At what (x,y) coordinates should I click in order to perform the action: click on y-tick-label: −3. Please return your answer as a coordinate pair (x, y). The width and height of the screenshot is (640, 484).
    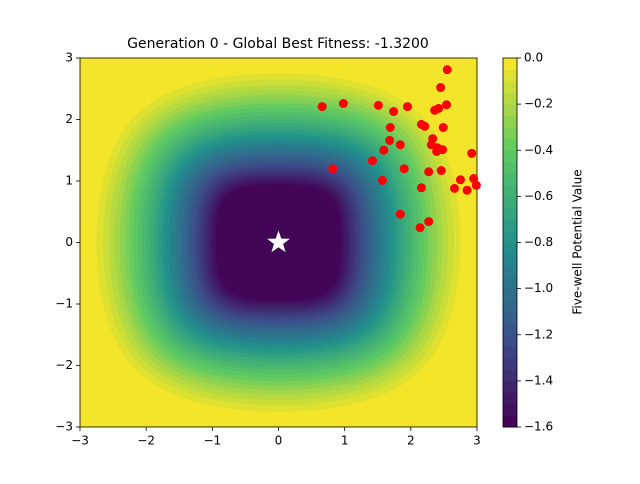
    Looking at the image, I should click on (64, 427).